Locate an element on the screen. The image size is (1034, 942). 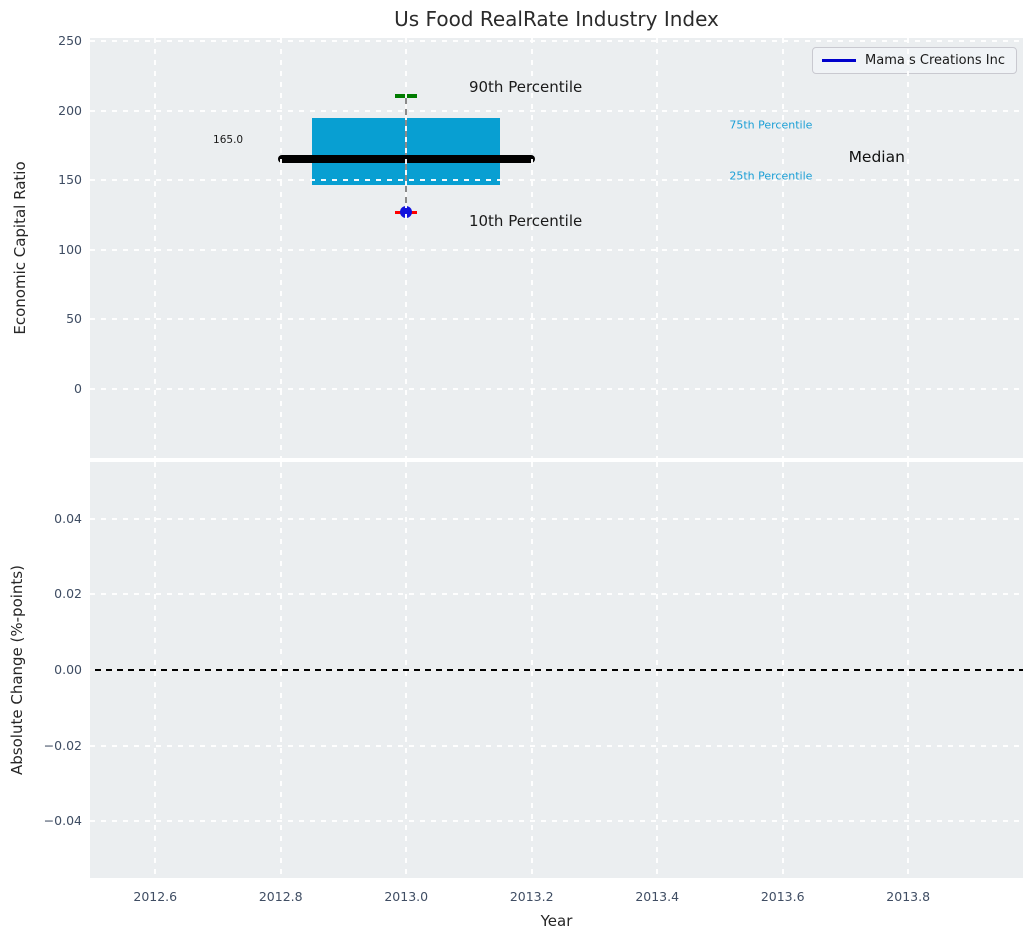
y-tick-label: 200 is located at coordinates (70, 110).